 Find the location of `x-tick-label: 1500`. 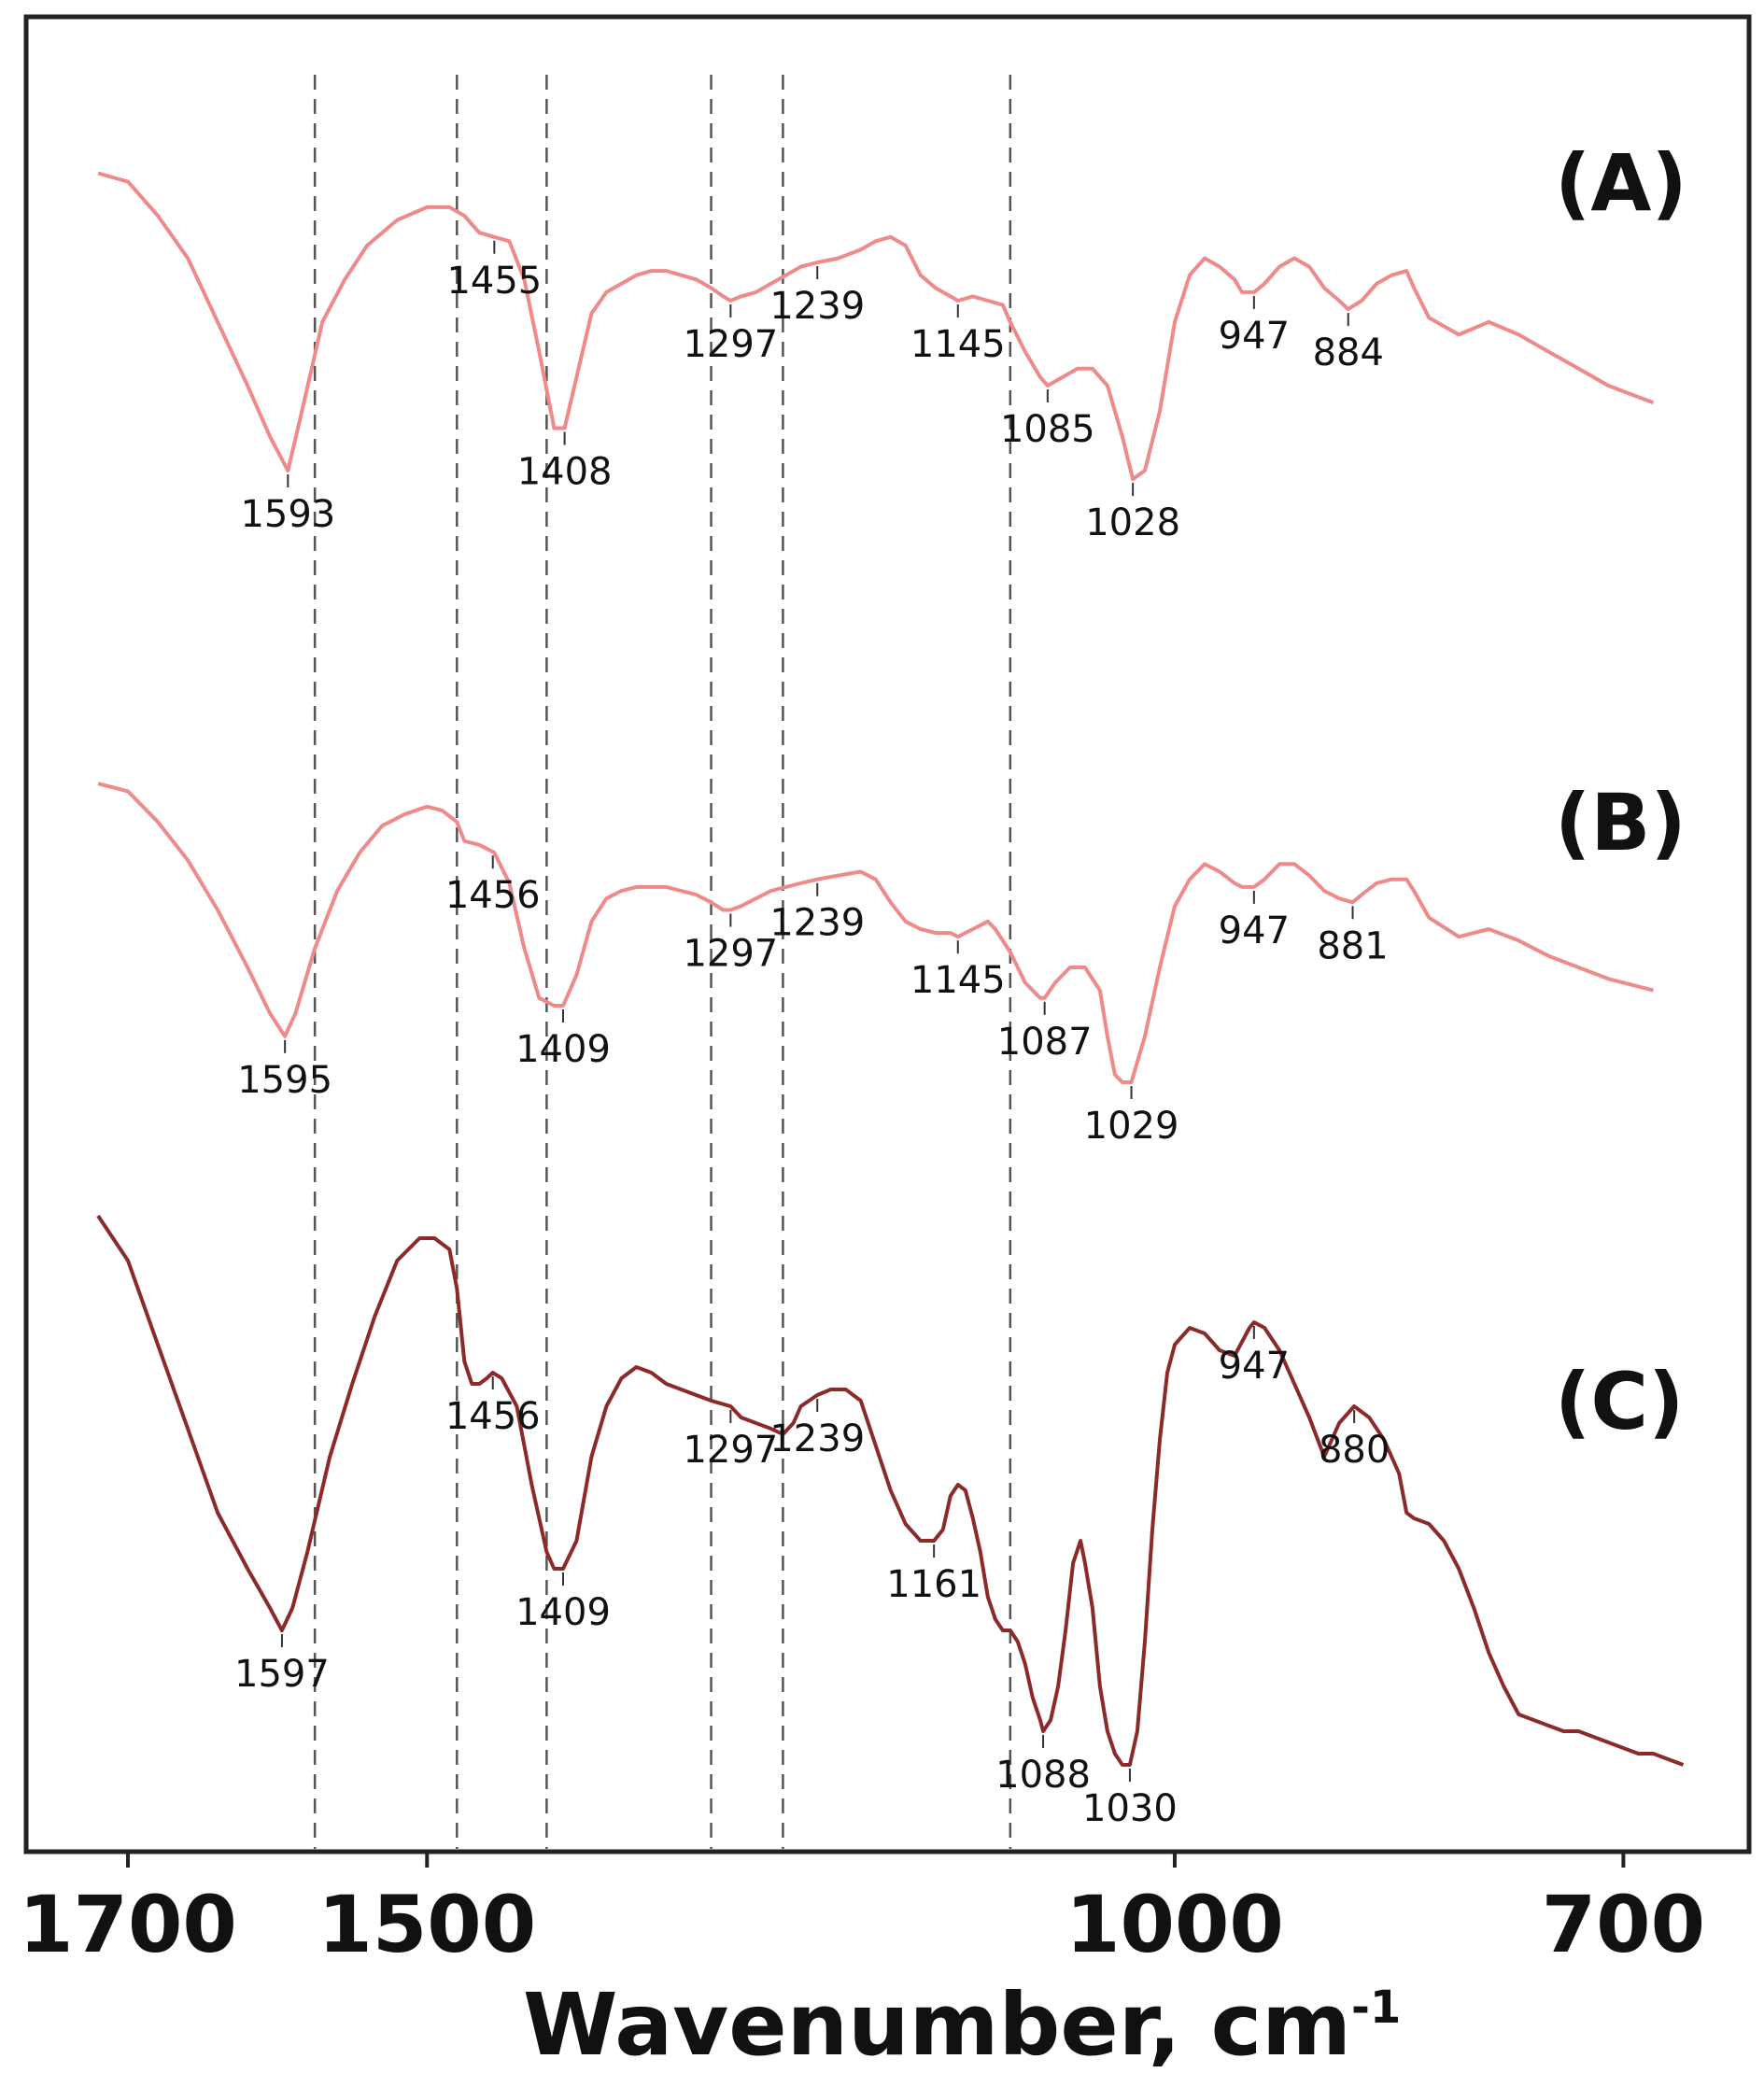

x-tick-label: 1500 is located at coordinates (427, 1924).